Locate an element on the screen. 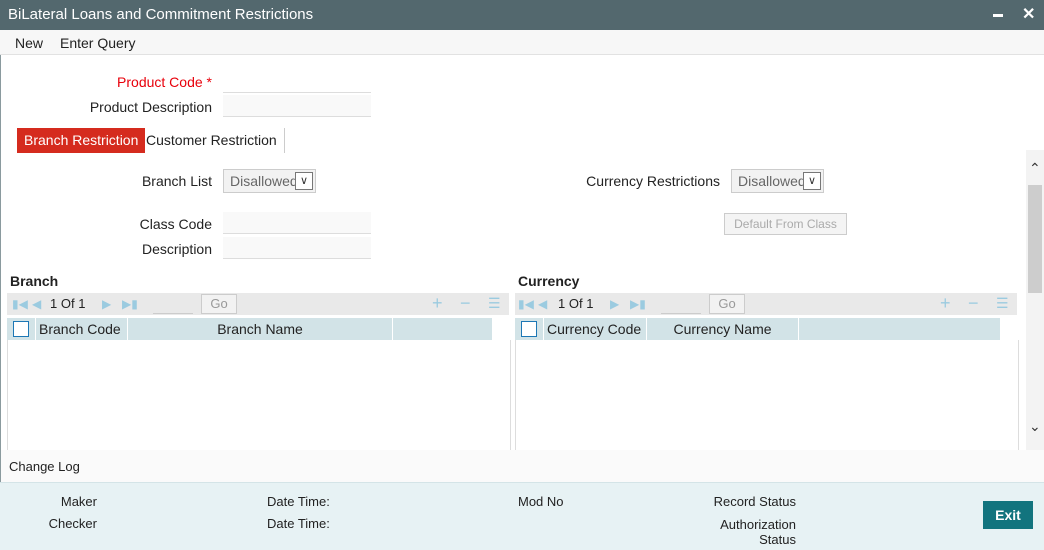  product-description-field is located at coordinates (297, 106).